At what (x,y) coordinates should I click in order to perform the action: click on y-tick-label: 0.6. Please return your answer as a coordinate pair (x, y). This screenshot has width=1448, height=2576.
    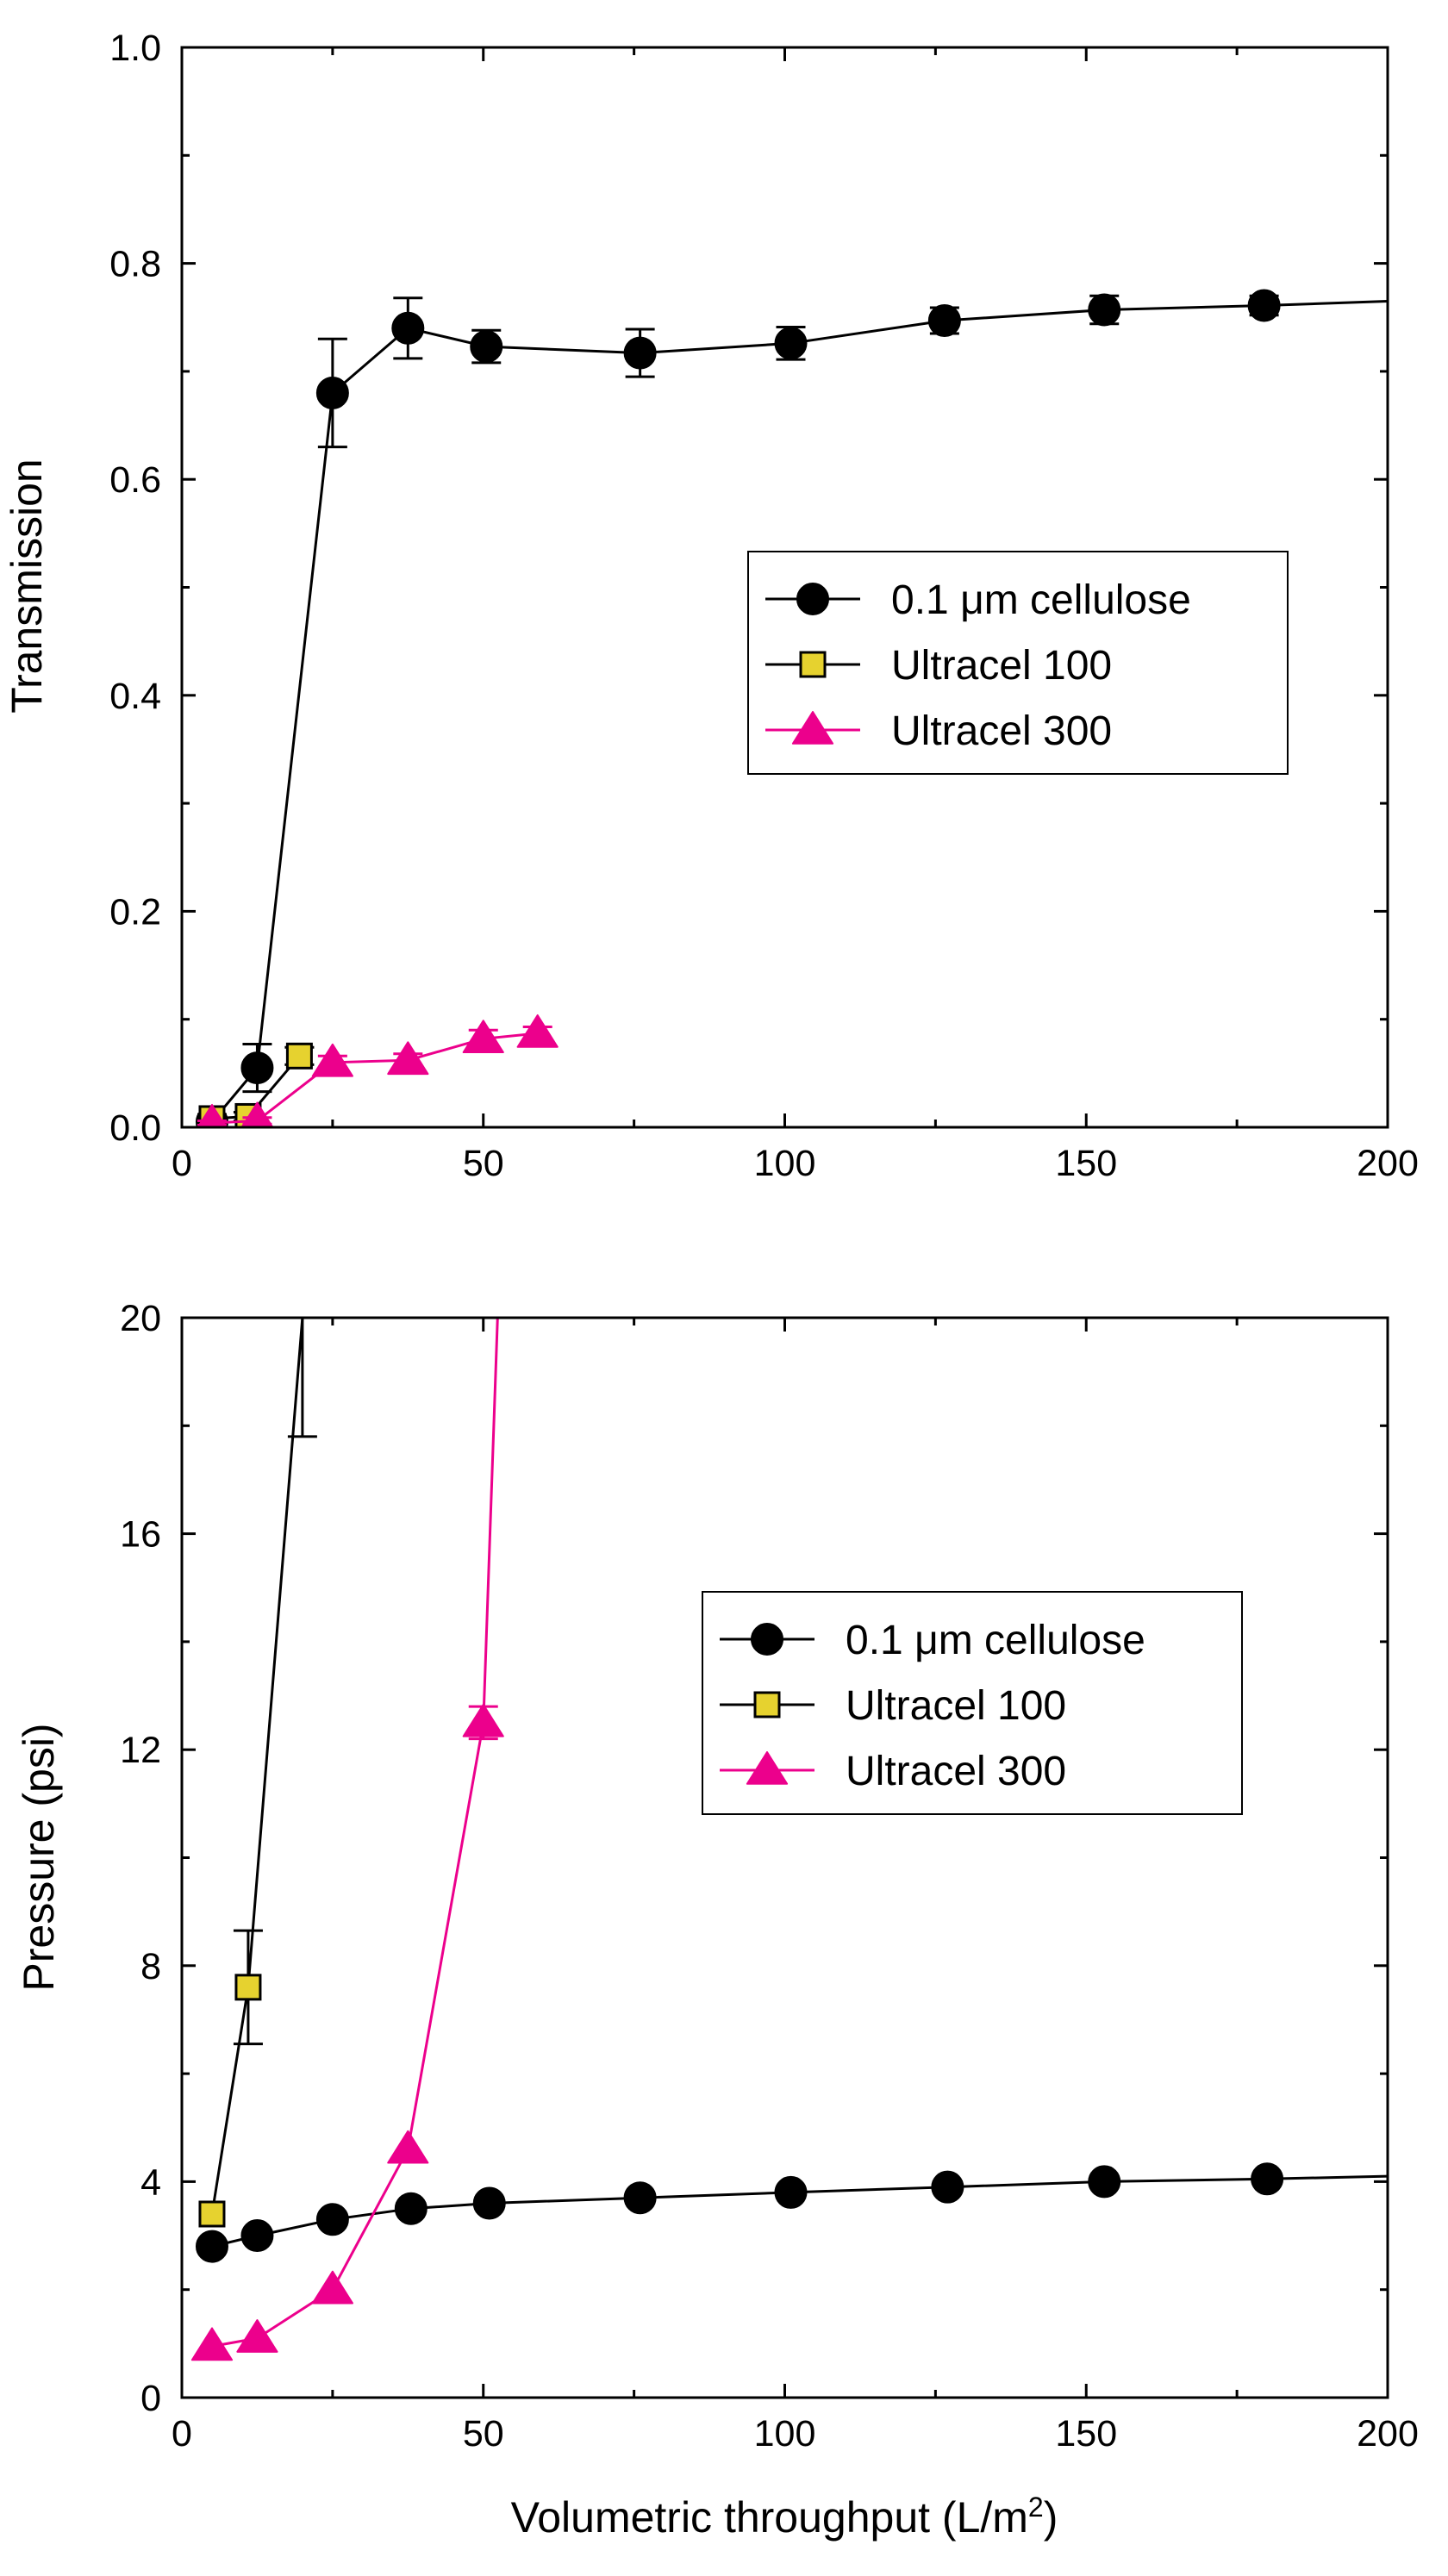
    Looking at the image, I should click on (135, 480).